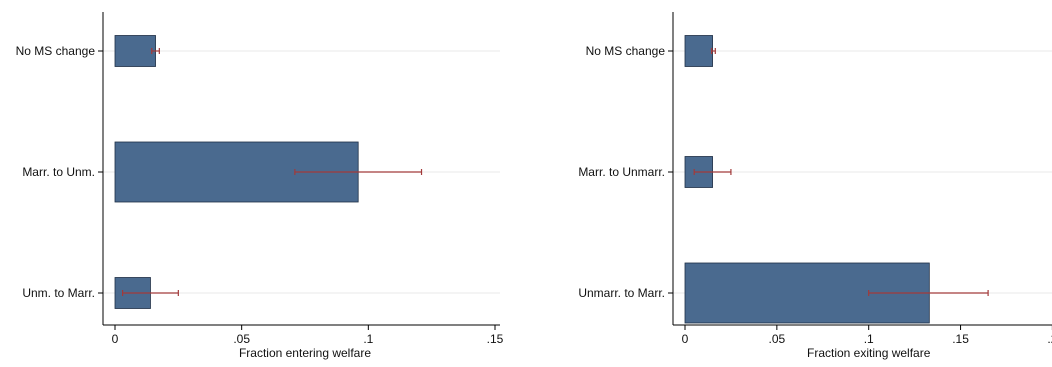  What do you see at coordinates (58, 293) in the screenshot?
I see `category-label: Unm. to Marr.` at bounding box center [58, 293].